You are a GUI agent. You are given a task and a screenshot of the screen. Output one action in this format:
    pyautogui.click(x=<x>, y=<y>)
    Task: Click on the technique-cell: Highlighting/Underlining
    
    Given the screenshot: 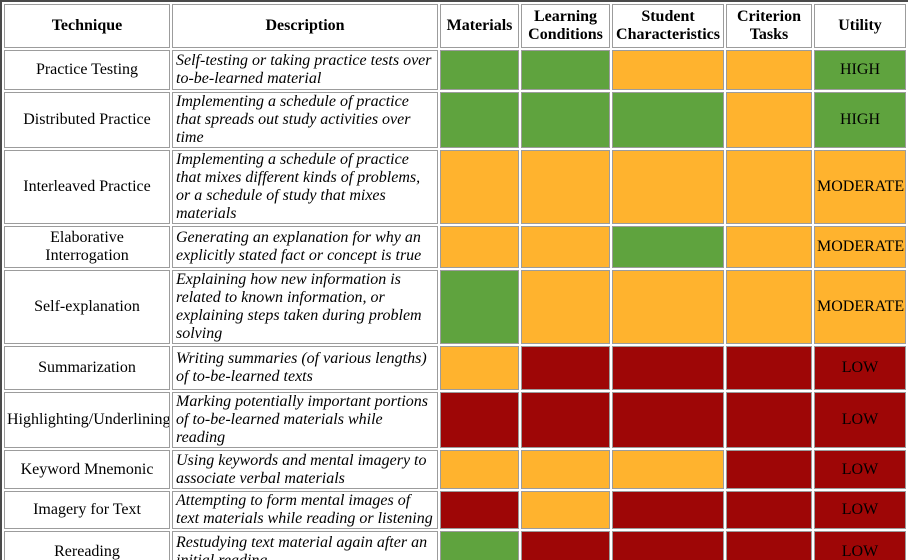 What is the action you would take?
    pyautogui.click(x=87, y=420)
    